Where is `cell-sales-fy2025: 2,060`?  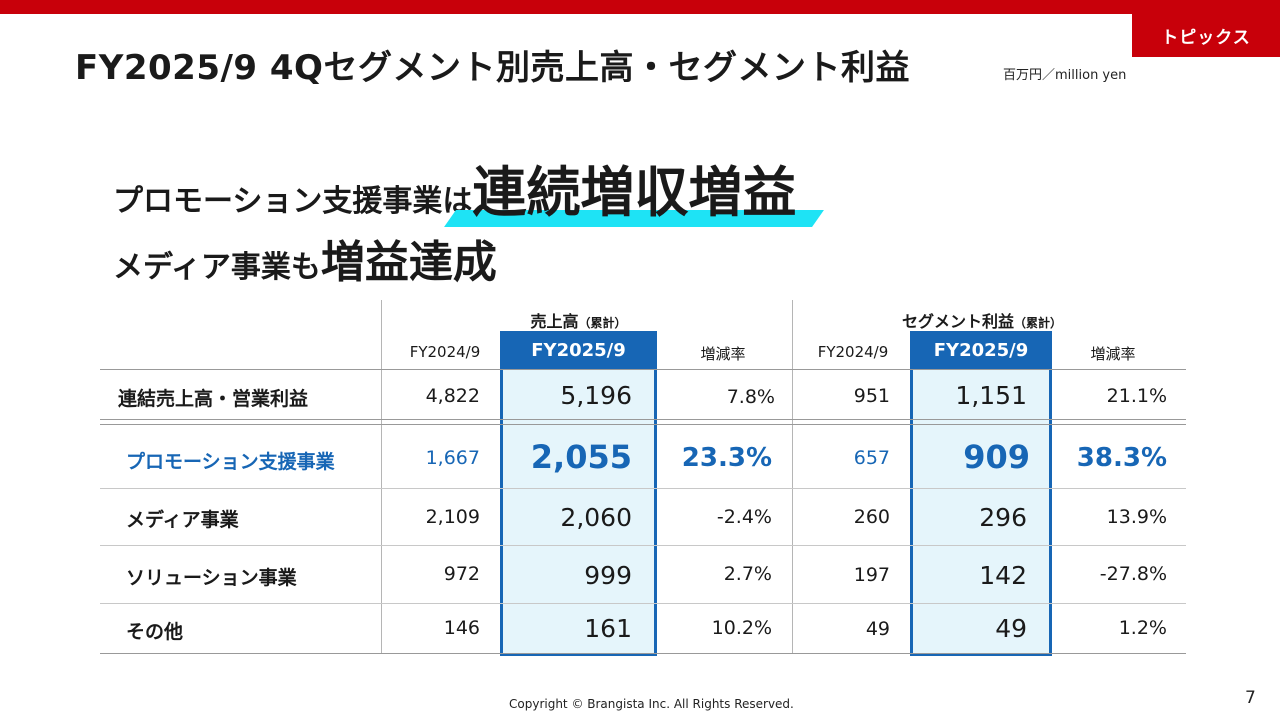
cell-sales-fy2025: 2,060 is located at coordinates (596, 517).